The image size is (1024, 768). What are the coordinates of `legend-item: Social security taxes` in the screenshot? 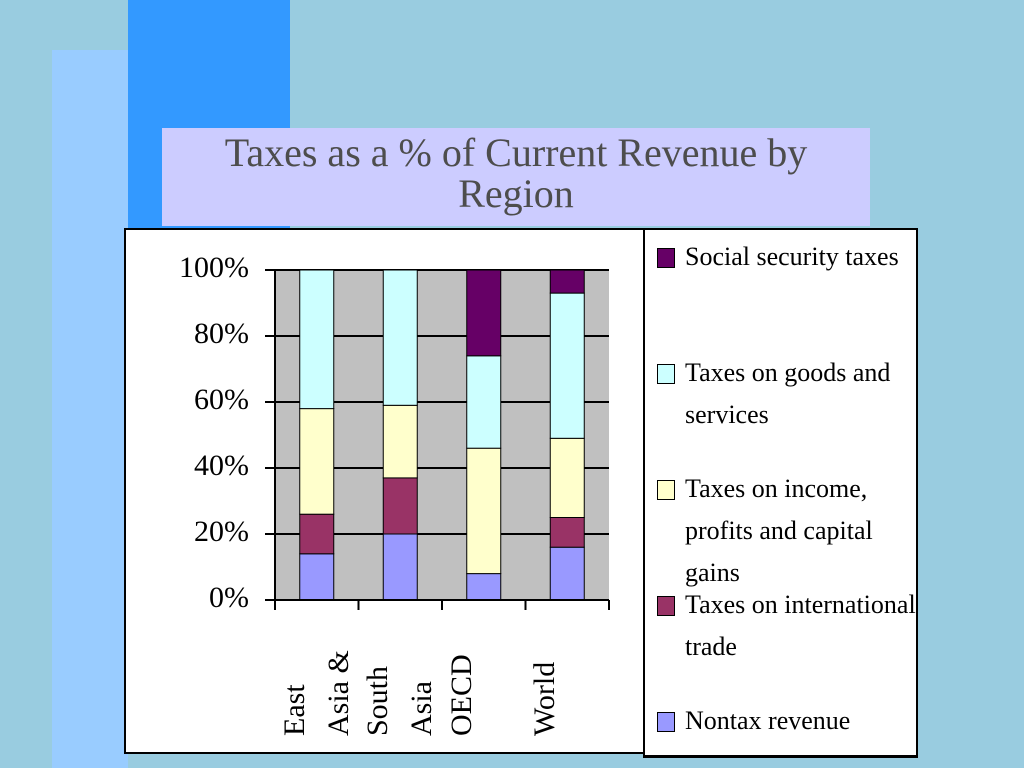 It's located at (788, 257).